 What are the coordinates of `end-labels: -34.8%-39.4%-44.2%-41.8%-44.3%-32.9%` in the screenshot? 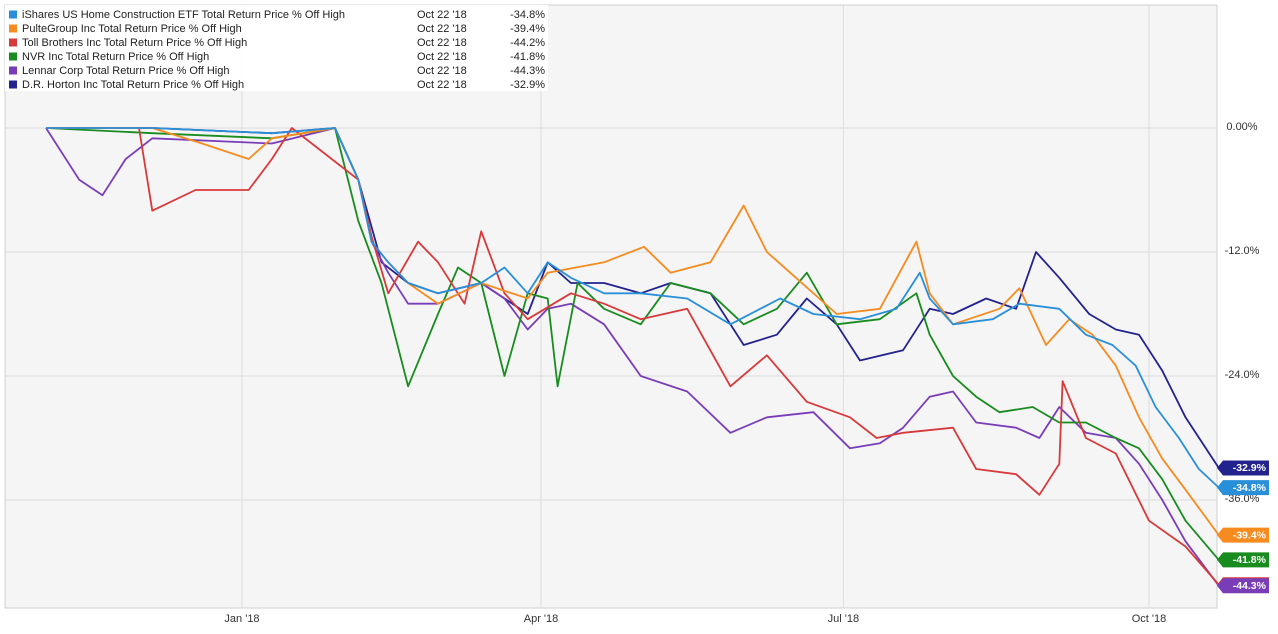 It's located at (1243, 527).